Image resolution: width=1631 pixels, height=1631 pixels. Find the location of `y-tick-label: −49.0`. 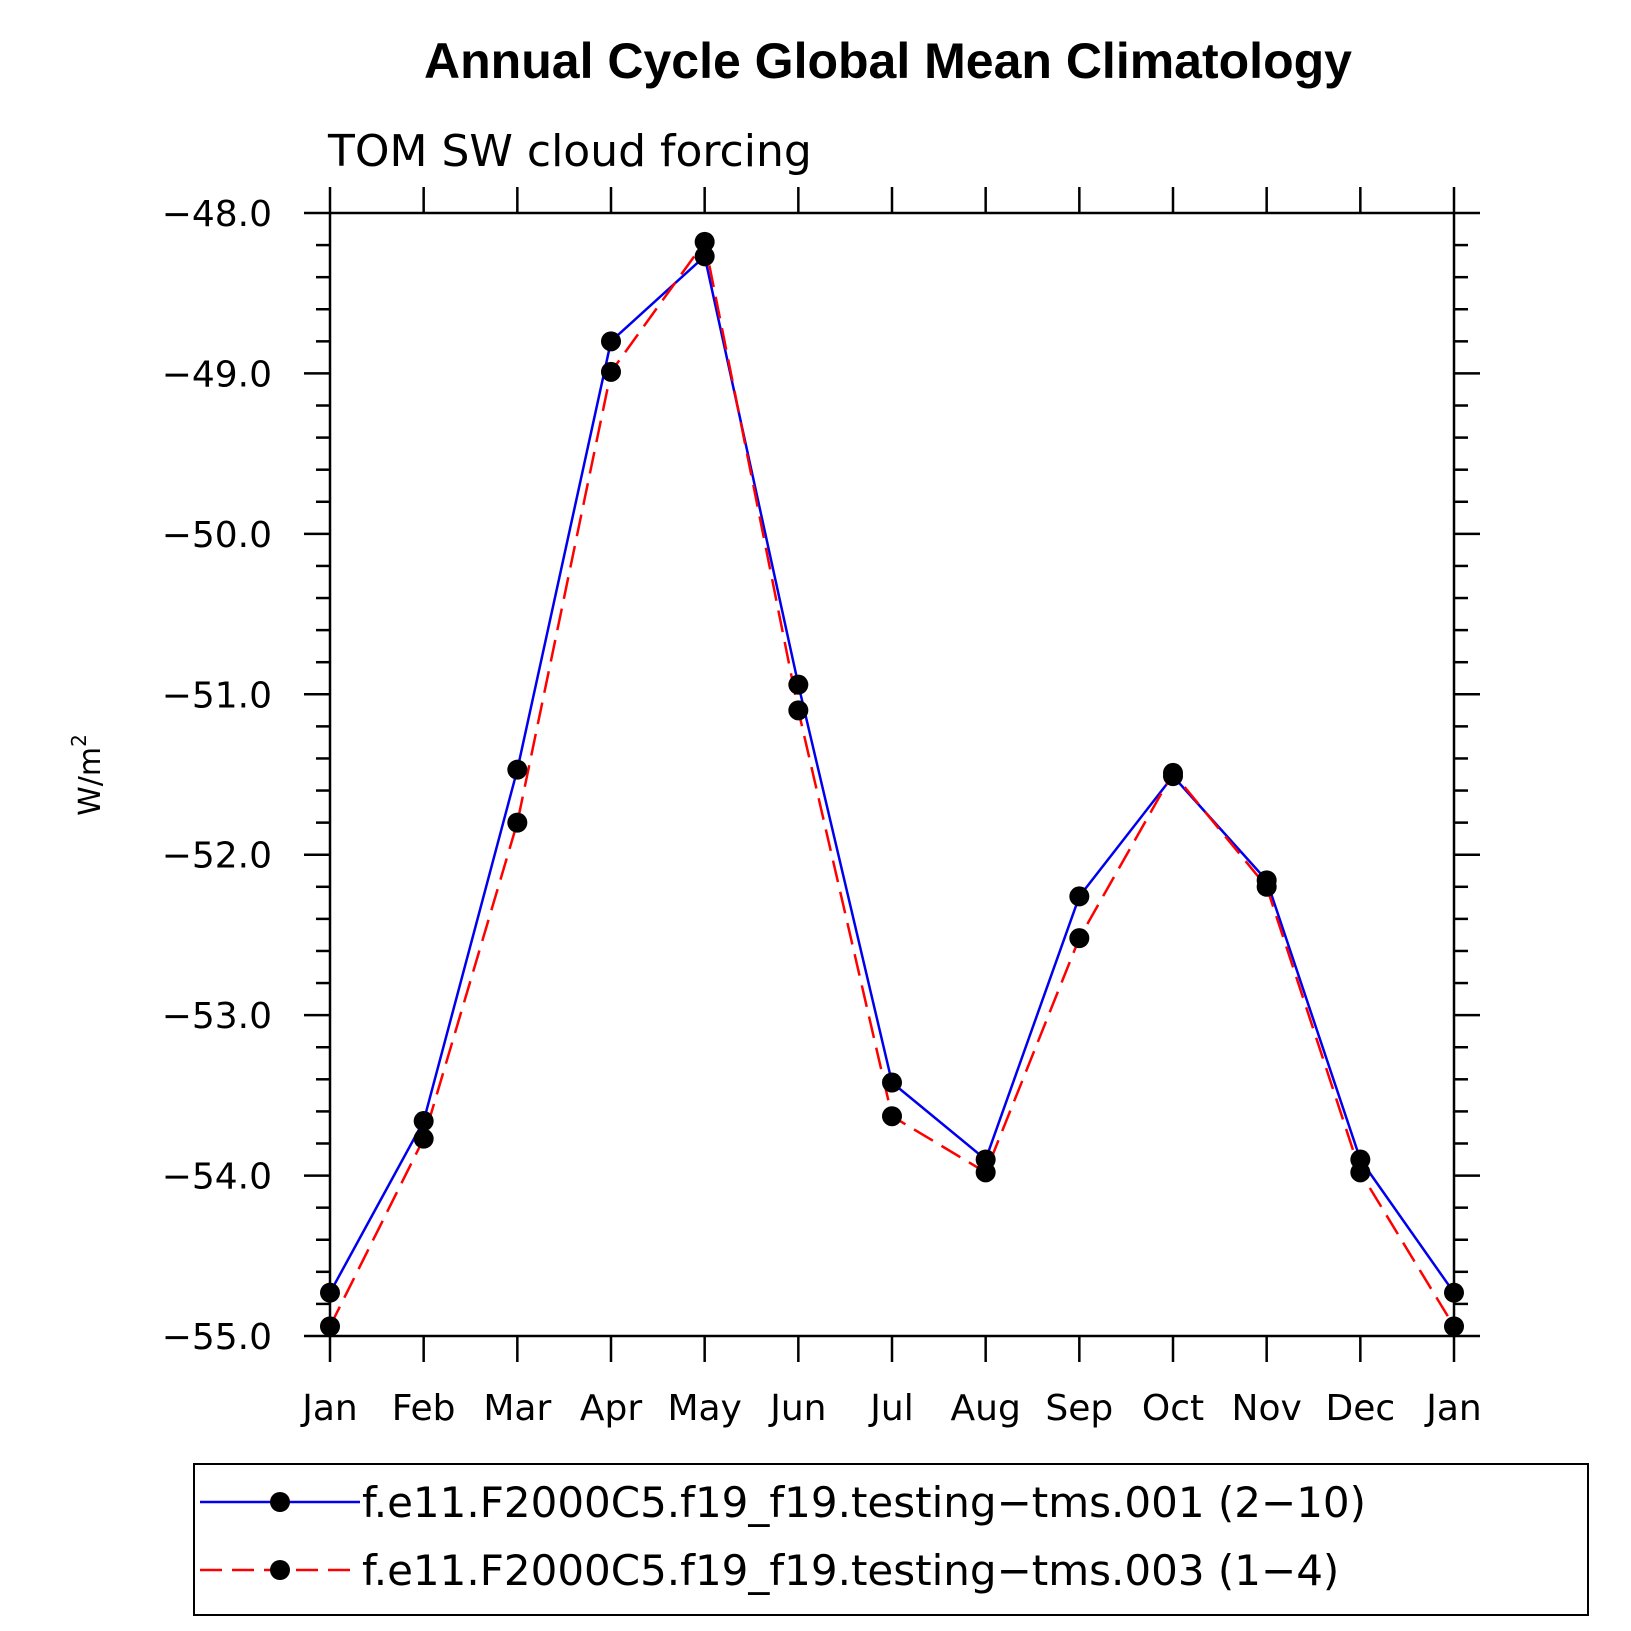

y-tick-label: −49.0 is located at coordinates (217, 374).